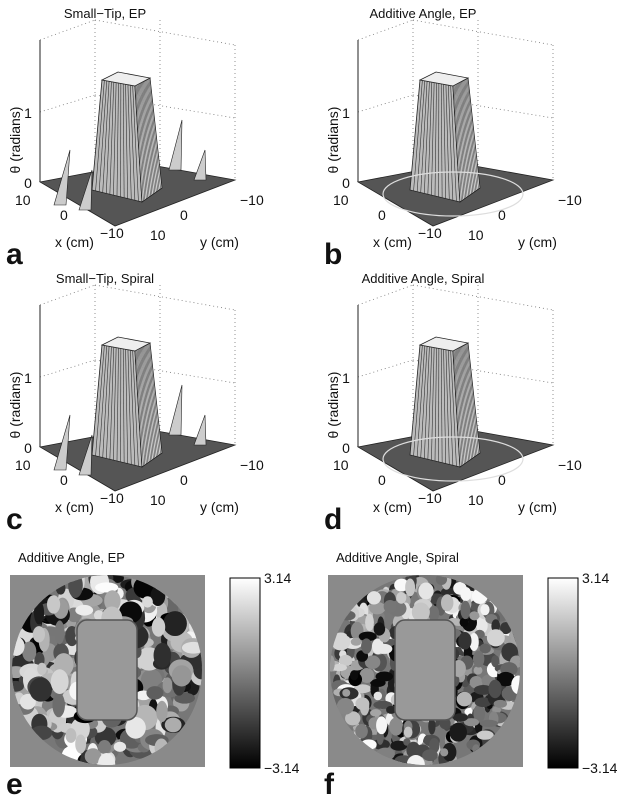 The height and width of the screenshot is (799, 636). Describe the element at coordinates (126, 344) in the screenshot. I see `surface-top` at that location.